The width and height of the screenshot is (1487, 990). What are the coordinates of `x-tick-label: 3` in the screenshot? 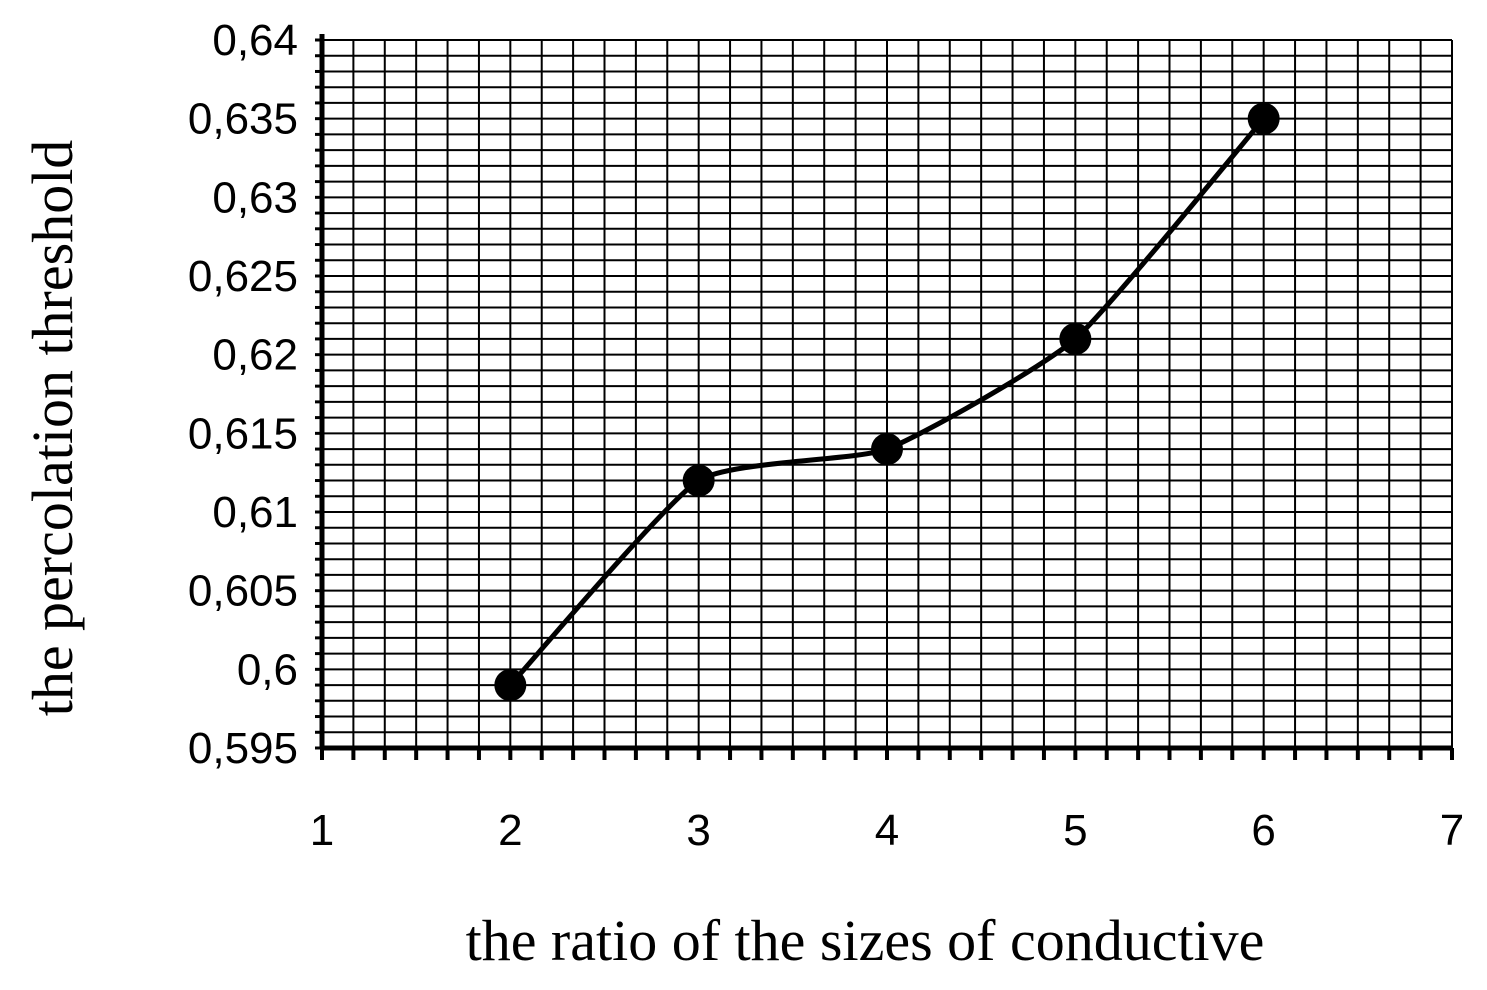 It's located at (698, 830).